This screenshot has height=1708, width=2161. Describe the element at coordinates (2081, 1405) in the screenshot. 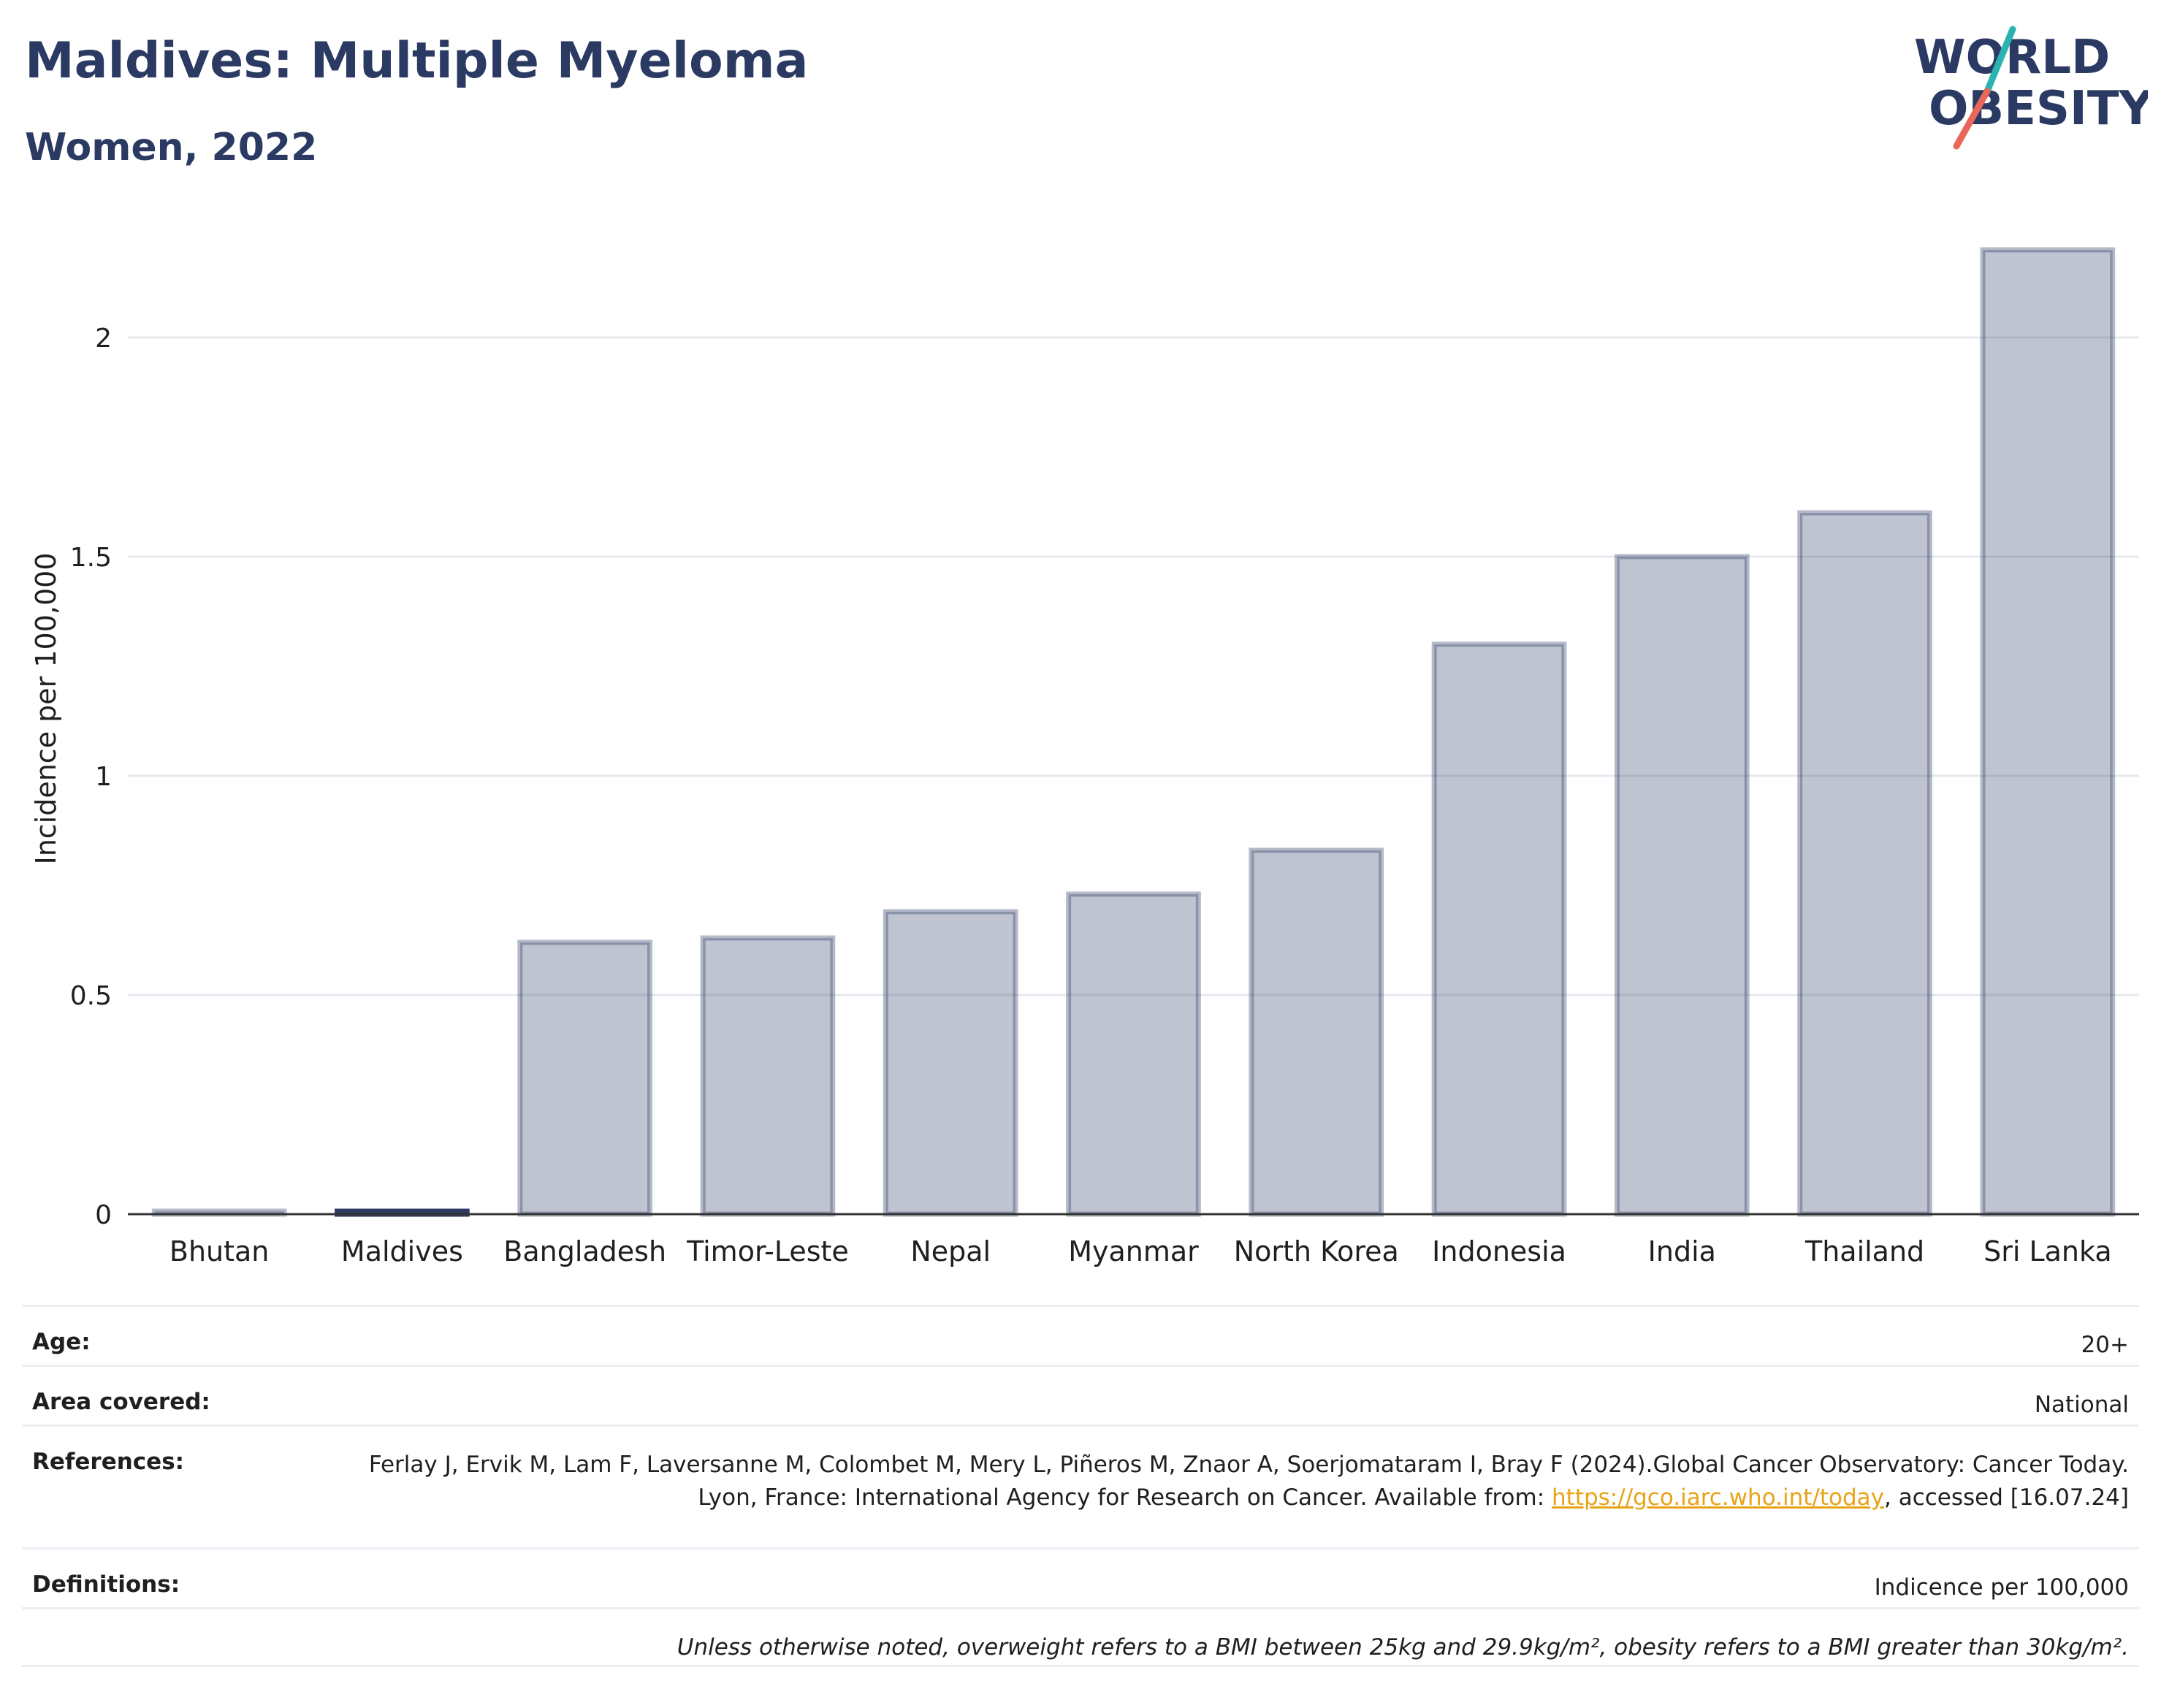

I see `area-value: National` at that location.